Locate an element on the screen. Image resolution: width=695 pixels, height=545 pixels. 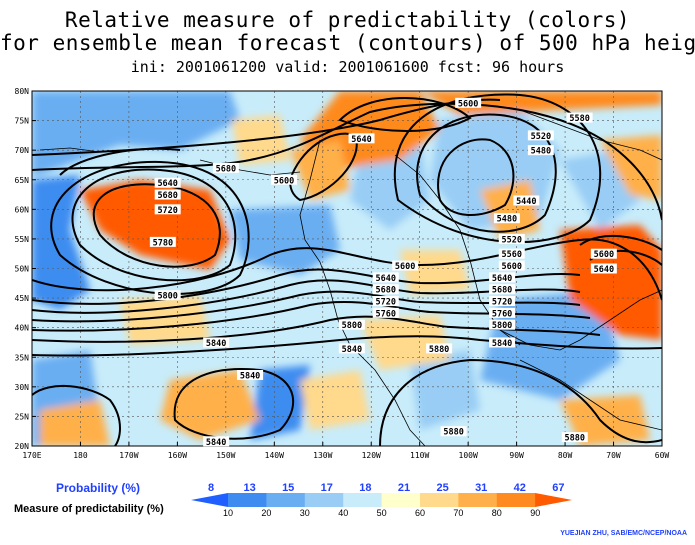
probability-values: 8 13 15 17 18 21 25 31 42 67 is located at coordinates (386, 488).